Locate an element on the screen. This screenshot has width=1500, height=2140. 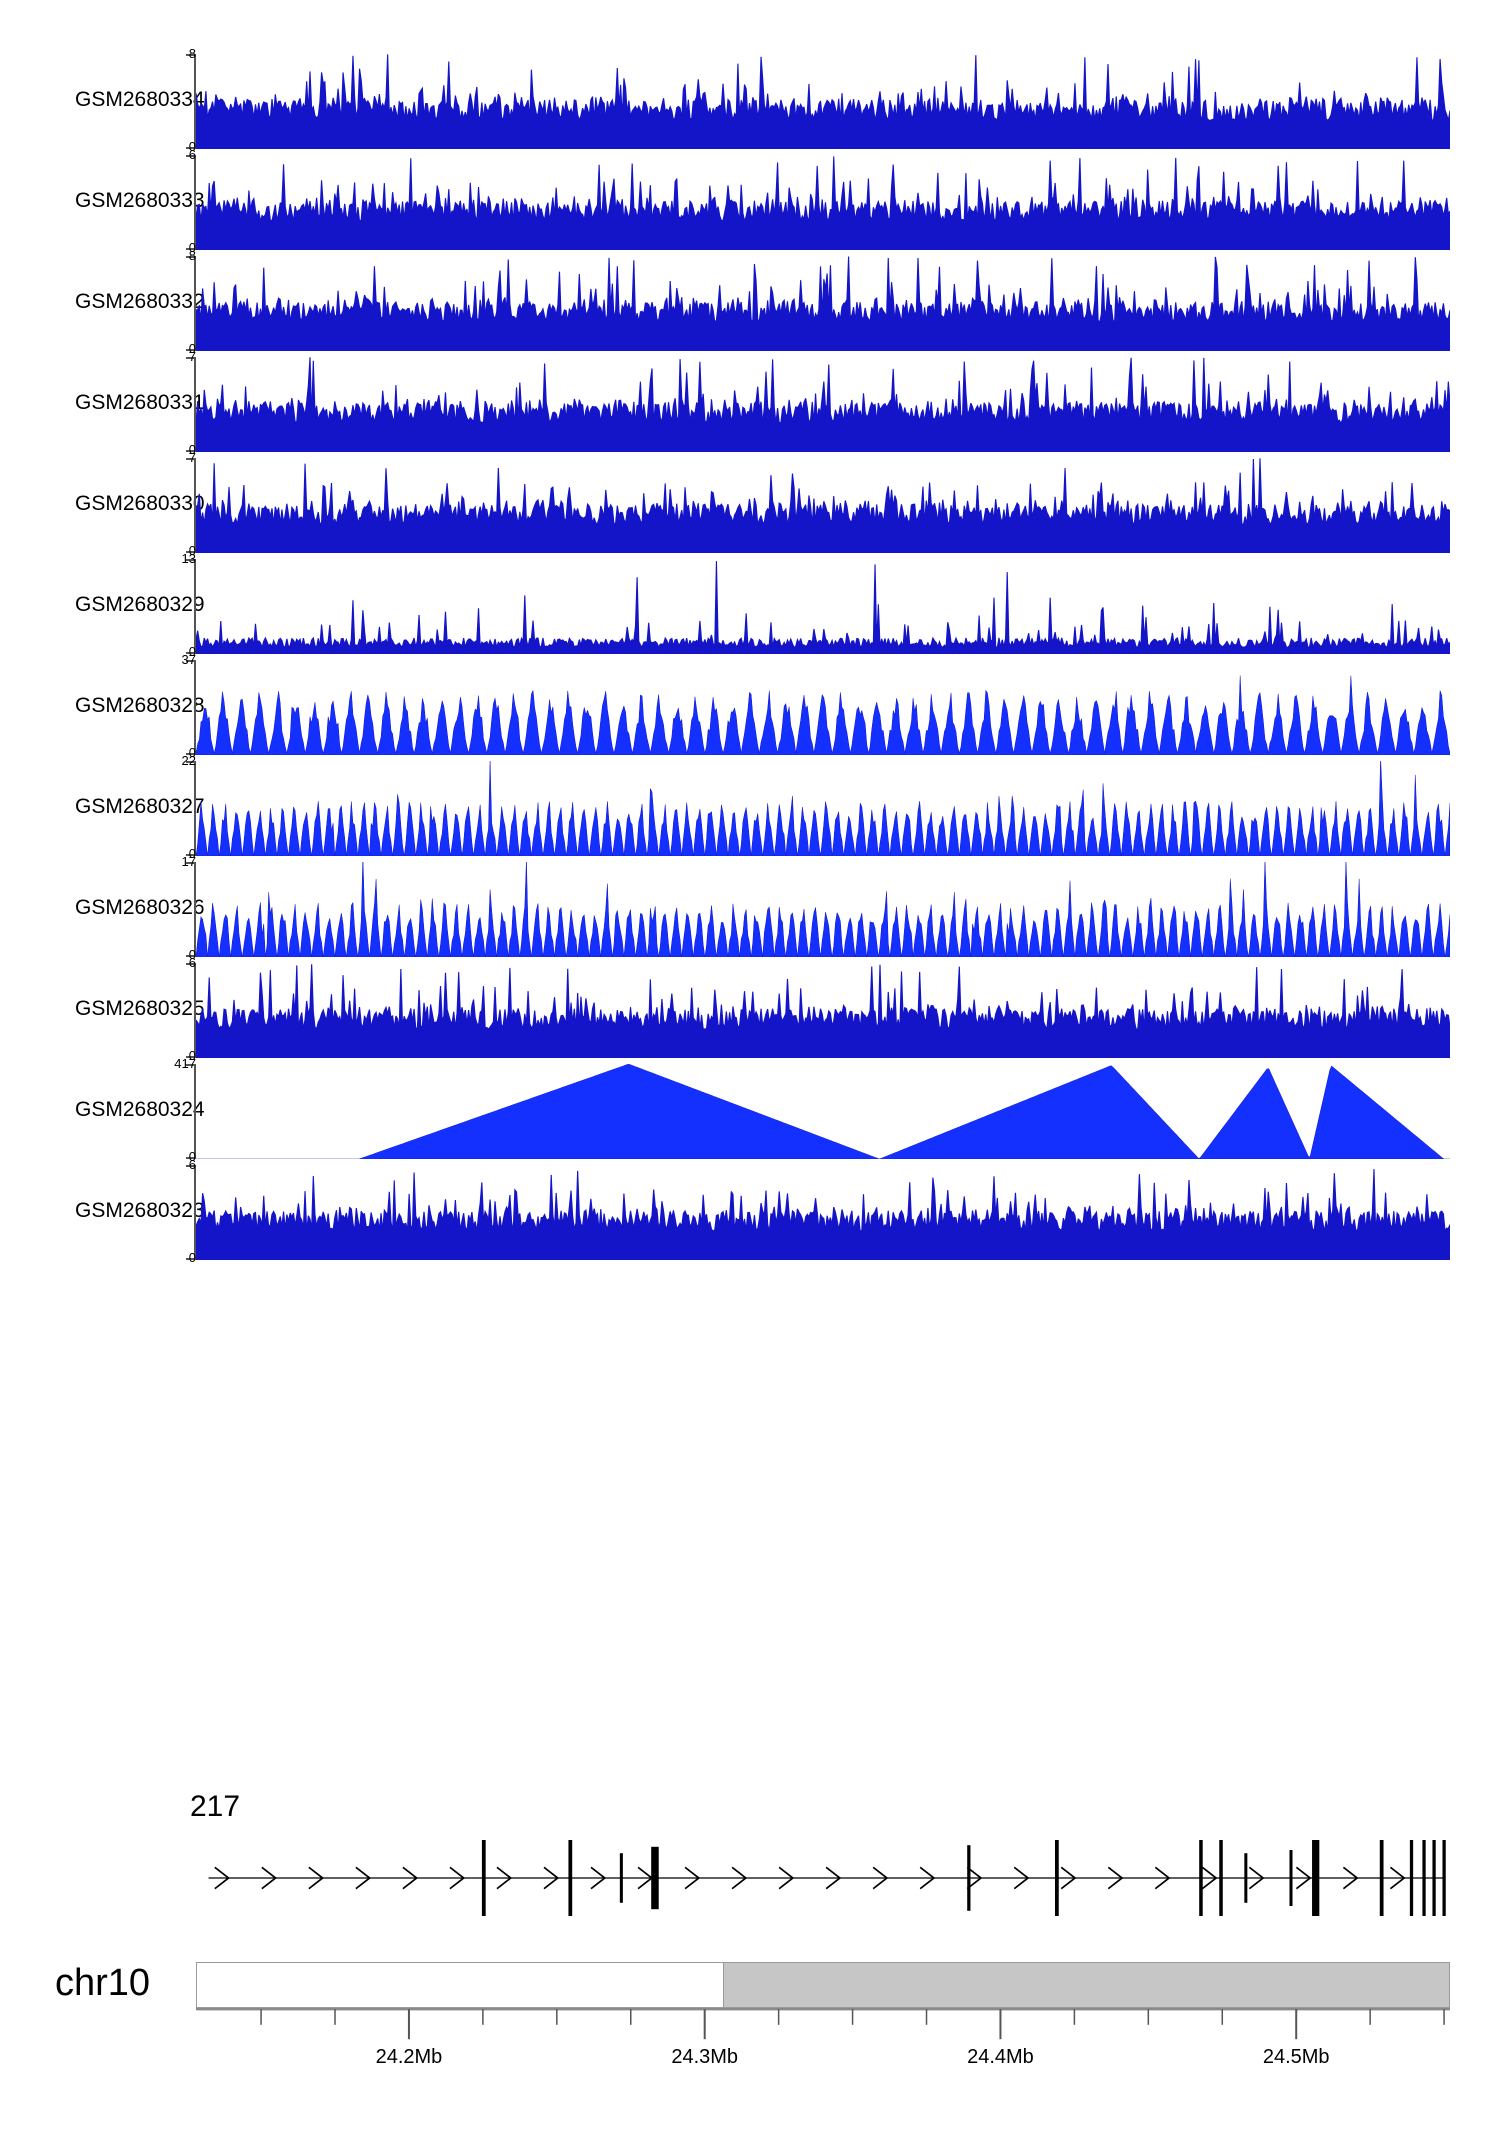
y-axis-max-label: 17 is located at coordinates (188, 861).